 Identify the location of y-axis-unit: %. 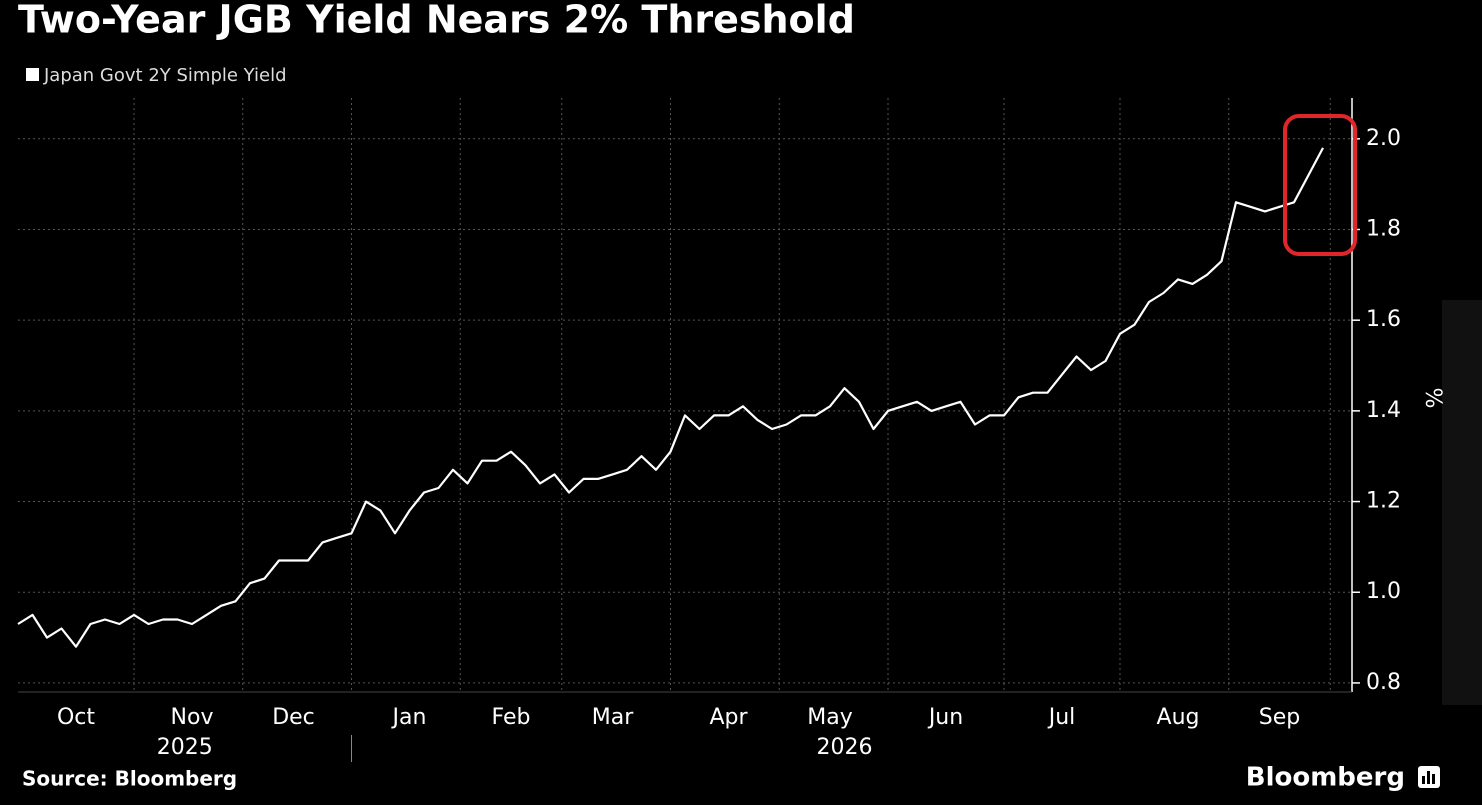
(1432, 398).